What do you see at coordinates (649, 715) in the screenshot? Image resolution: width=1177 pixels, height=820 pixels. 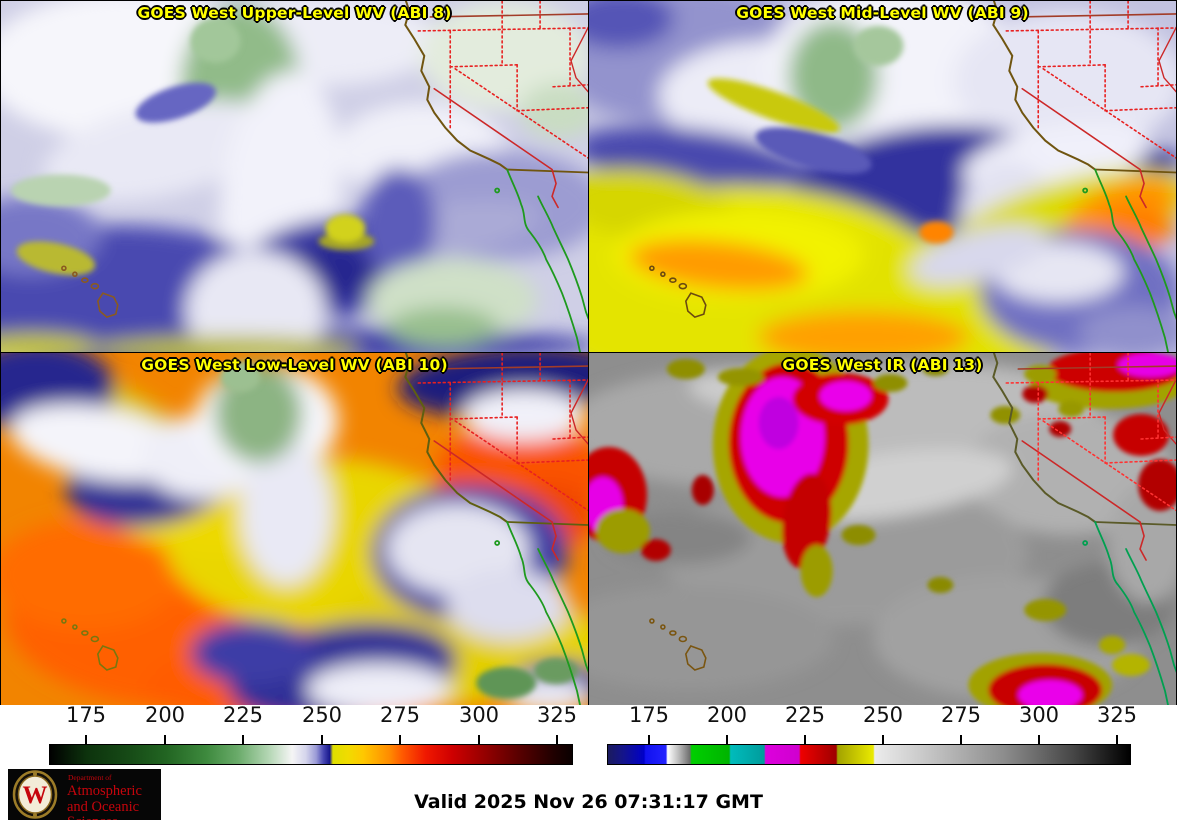 I see `ir-tick-label: 175` at bounding box center [649, 715].